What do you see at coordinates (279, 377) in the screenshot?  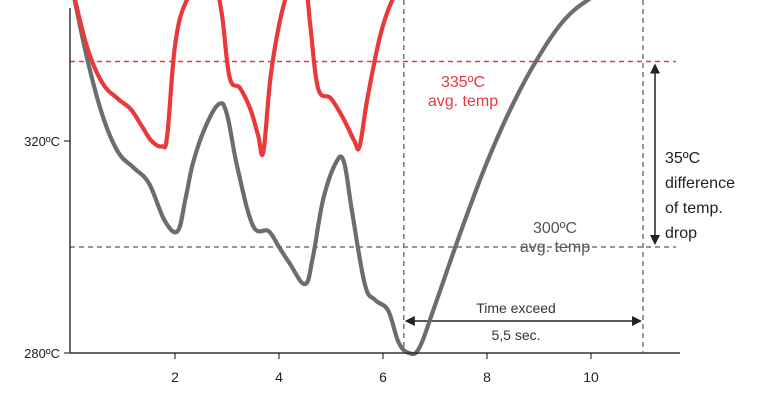 I see `x-tick-label: 4` at bounding box center [279, 377].